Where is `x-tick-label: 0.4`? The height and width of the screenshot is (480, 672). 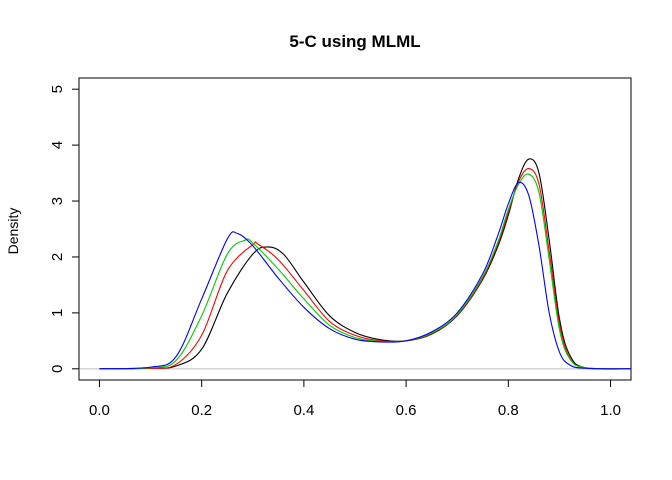
x-tick-label: 0.4 is located at coordinates (303, 410).